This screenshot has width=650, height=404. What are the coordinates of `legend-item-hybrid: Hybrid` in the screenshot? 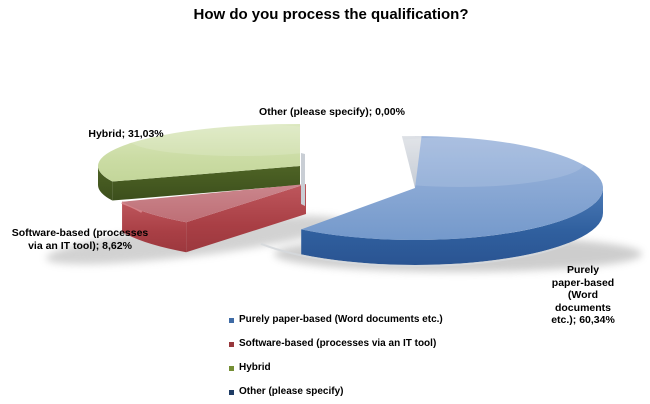 It's located at (336, 368).